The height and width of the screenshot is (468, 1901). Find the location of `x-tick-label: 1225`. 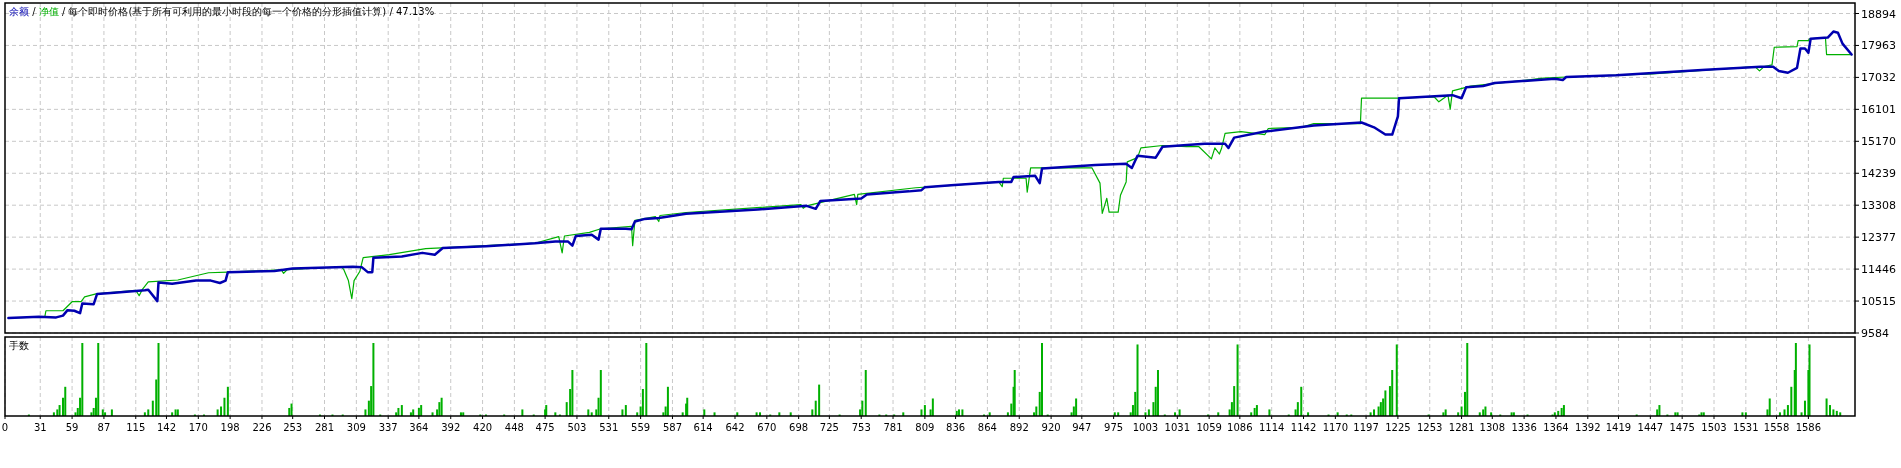

x-tick-label: 1225 is located at coordinates (1398, 427).